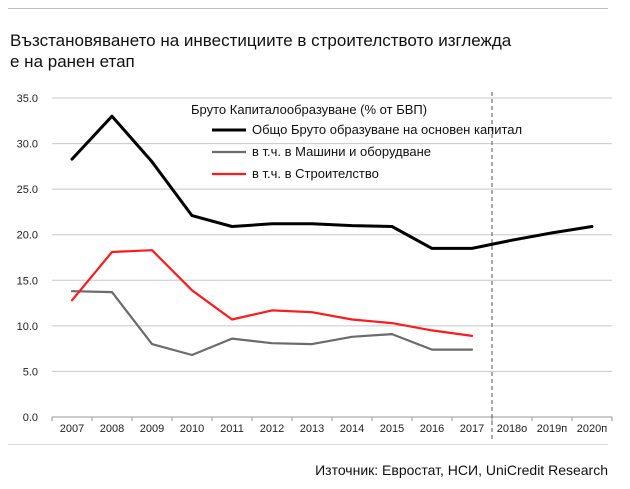  What do you see at coordinates (315, 173) in the screenshot?
I see `legend-entry: в т.ч. в Строителство` at bounding box center [315, 173].